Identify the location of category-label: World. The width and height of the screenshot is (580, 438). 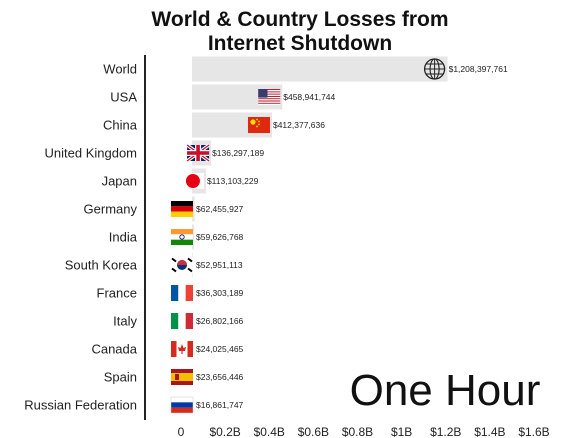
(120, 69).